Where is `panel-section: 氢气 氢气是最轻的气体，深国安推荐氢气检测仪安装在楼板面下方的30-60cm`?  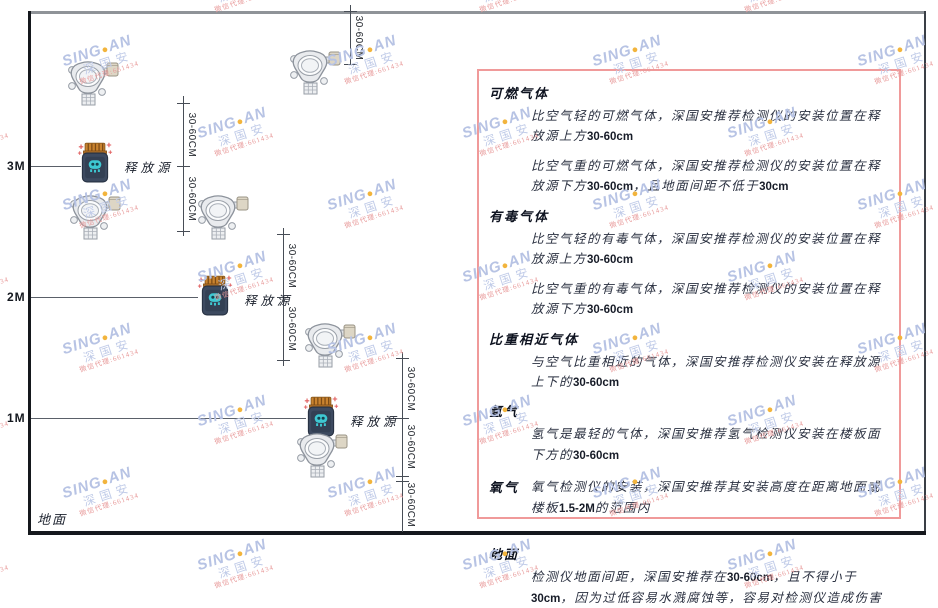
panel-section: 氢气 氢气是最轻的气体，深国安推荐氢气检测仪安装在楼板面下方的30-60cm is located at coordinates (688, 433).